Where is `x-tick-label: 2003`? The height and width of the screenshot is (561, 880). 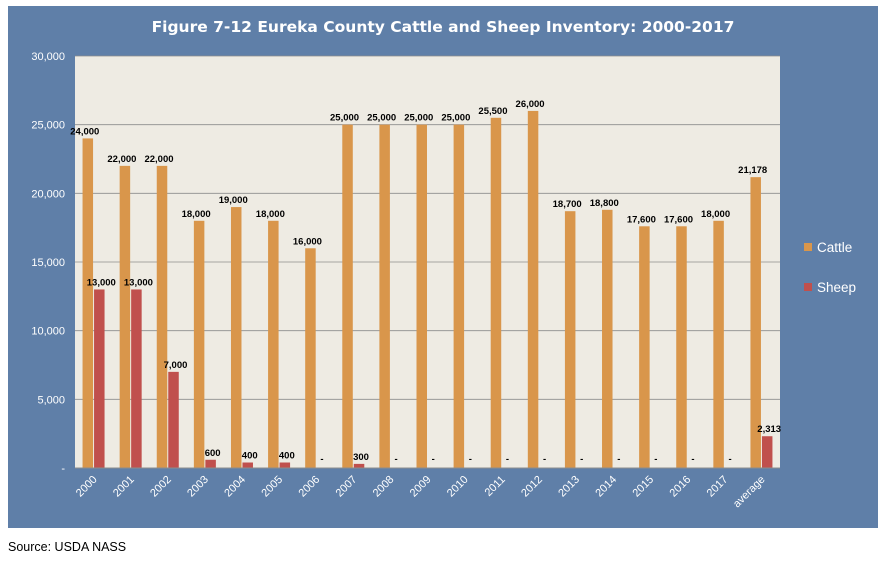
x-tick-label: 2003 is located at coordinates (198, 487).